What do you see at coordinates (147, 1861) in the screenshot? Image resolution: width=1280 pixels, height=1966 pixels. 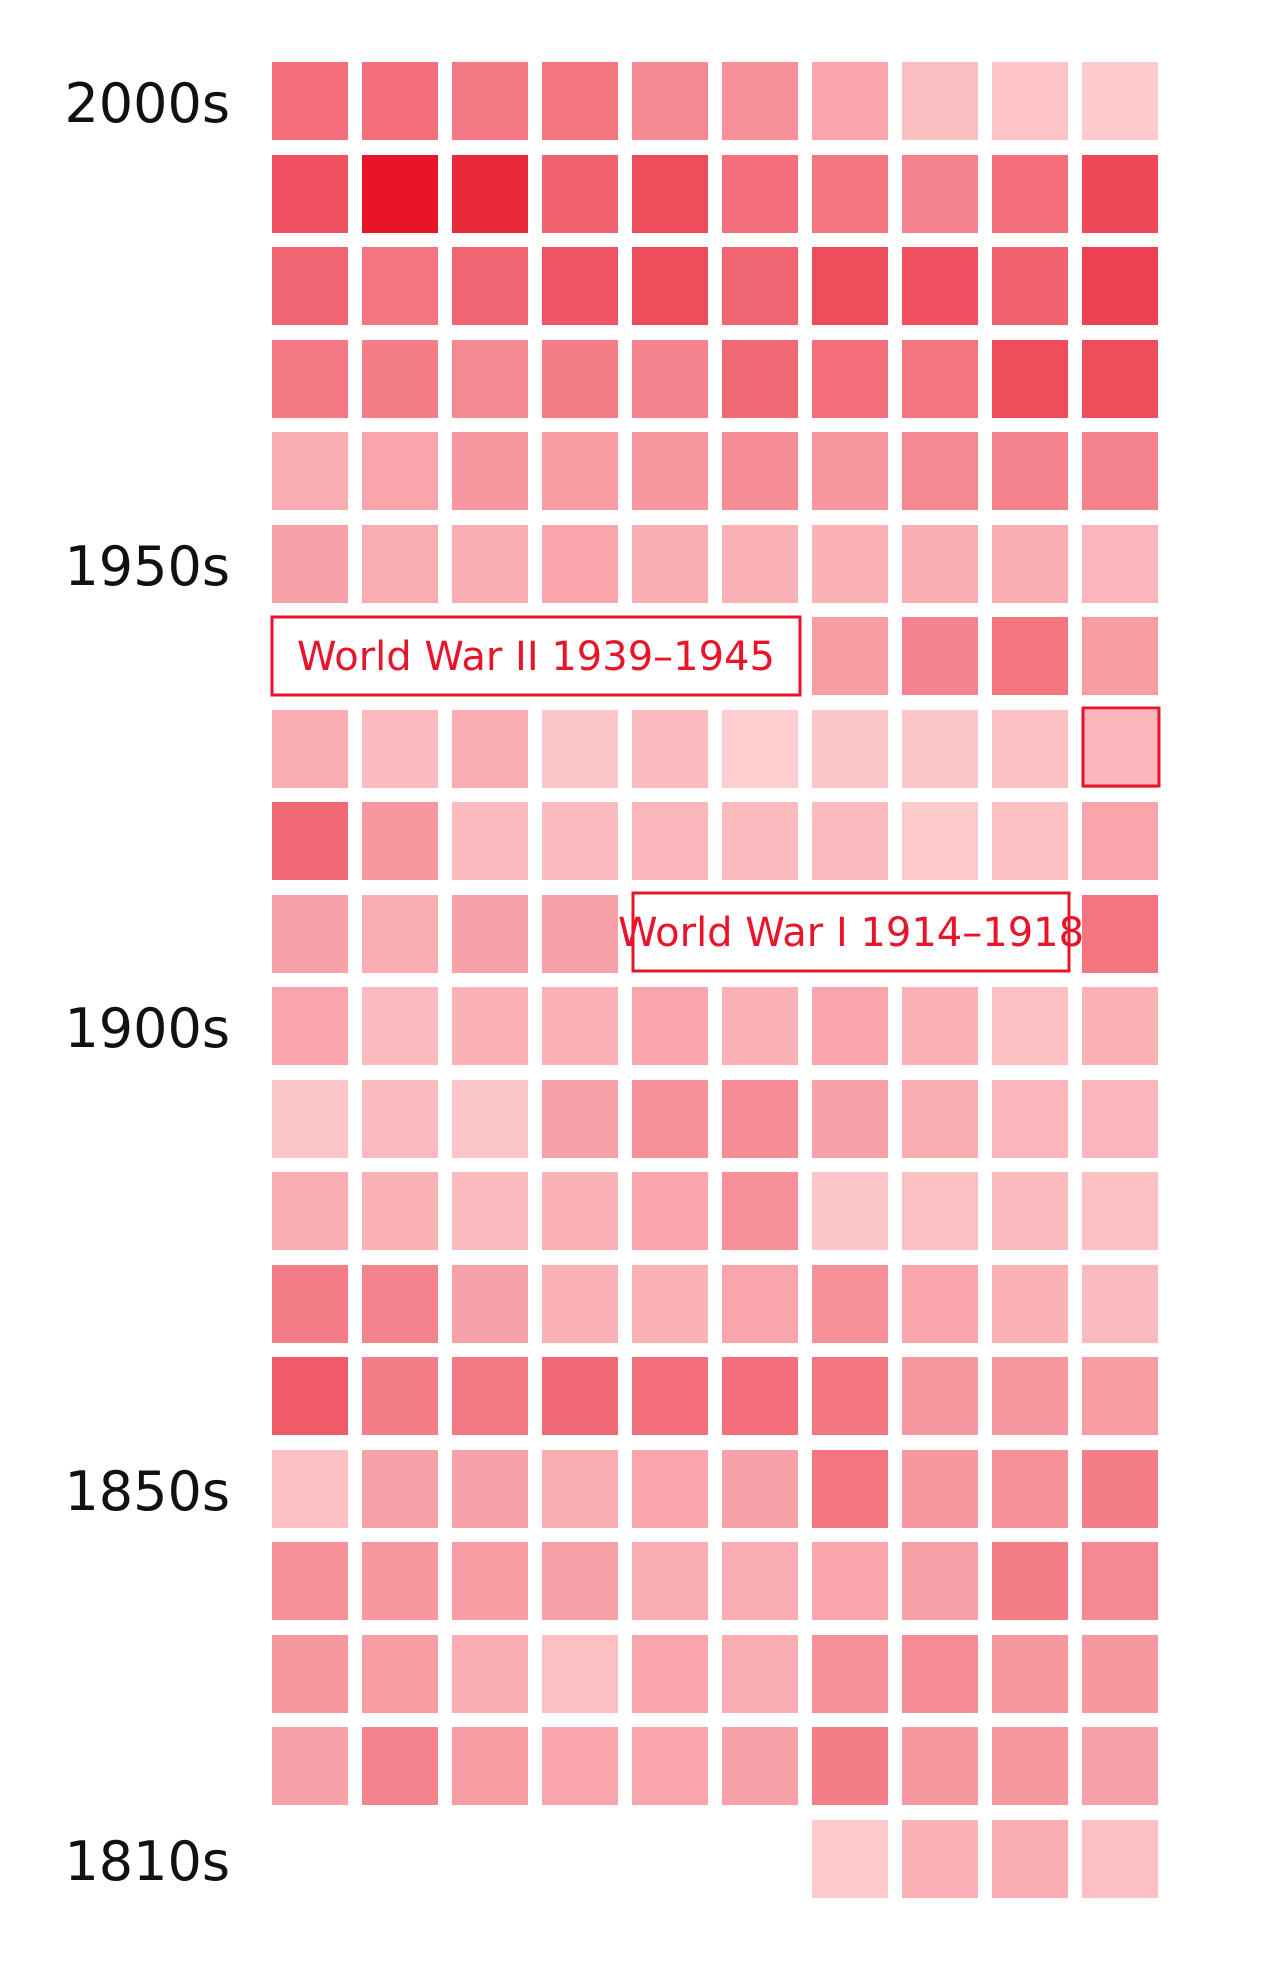 I see `decade-label-1810s: 1810s` at bounding box center [147, 1861].